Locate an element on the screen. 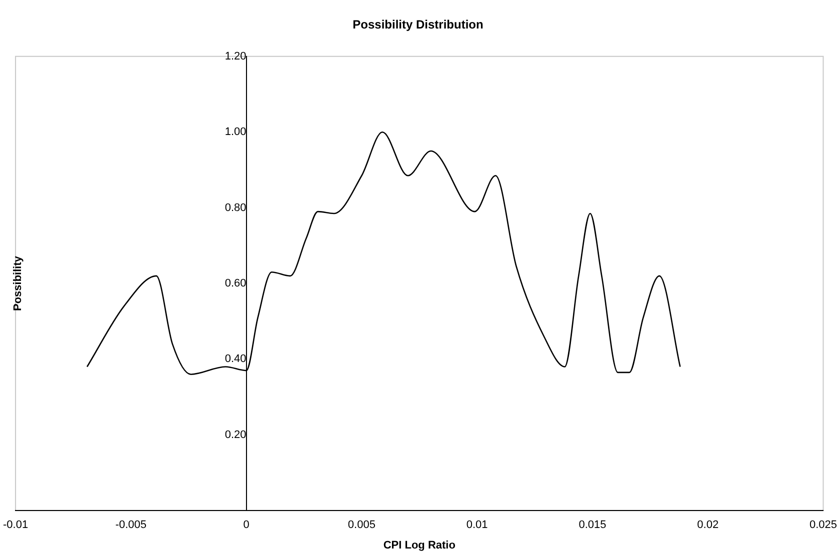 Image resolution: width=840 pixels, height=560 pixels. x-tick-label: 0.005 is located at coordinates (362, 525).